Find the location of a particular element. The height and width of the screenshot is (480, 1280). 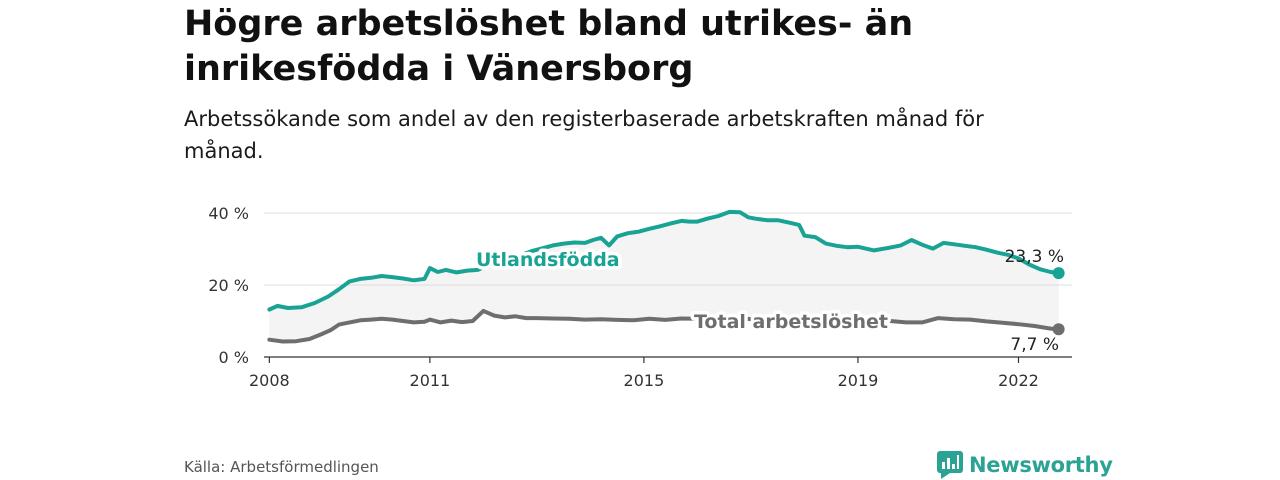

series-label-total-halo: Total arbetslöshet is located at coordinates (791, 322).